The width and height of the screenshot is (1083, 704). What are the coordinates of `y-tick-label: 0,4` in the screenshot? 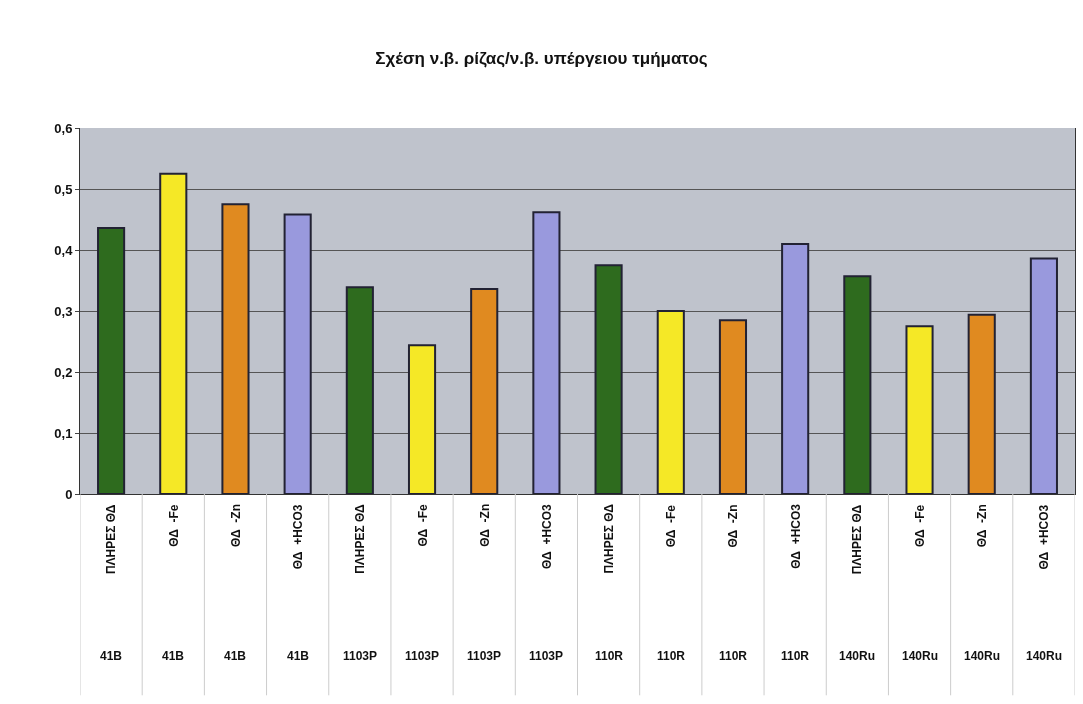 It's located at (64, 250).